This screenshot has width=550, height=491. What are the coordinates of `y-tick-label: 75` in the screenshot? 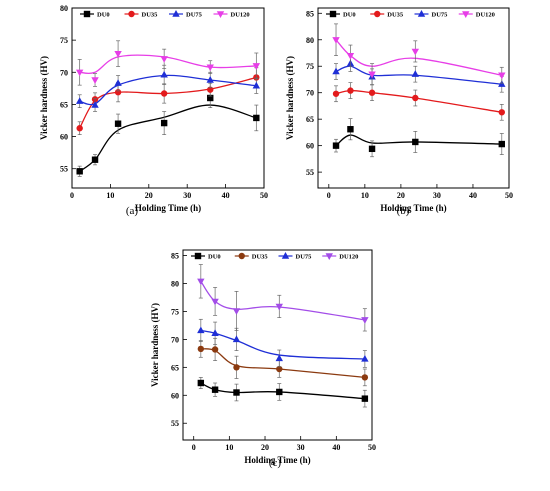 It's located at (175, 311).